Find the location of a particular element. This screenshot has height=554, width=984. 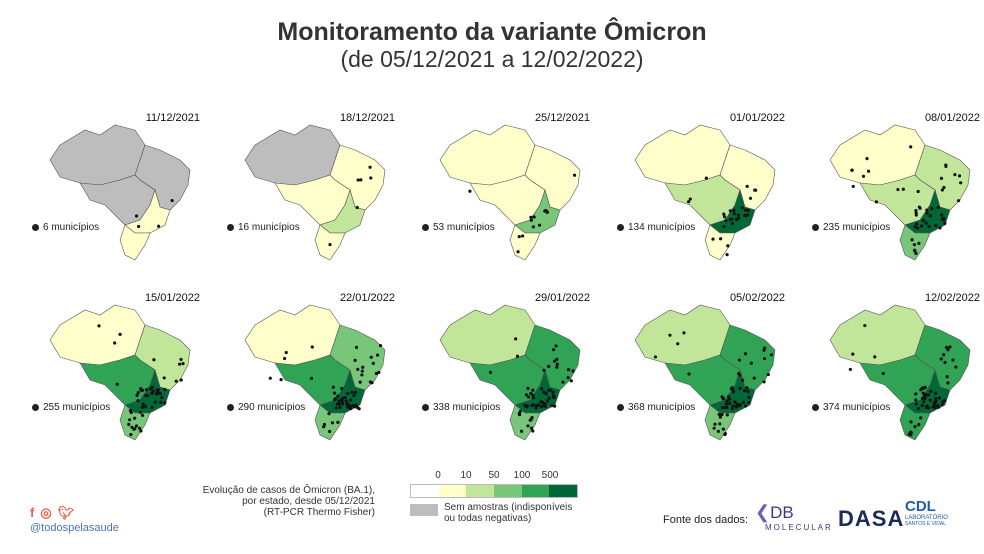

instagram-icon: ◎ is located at coordinates (46, 512).